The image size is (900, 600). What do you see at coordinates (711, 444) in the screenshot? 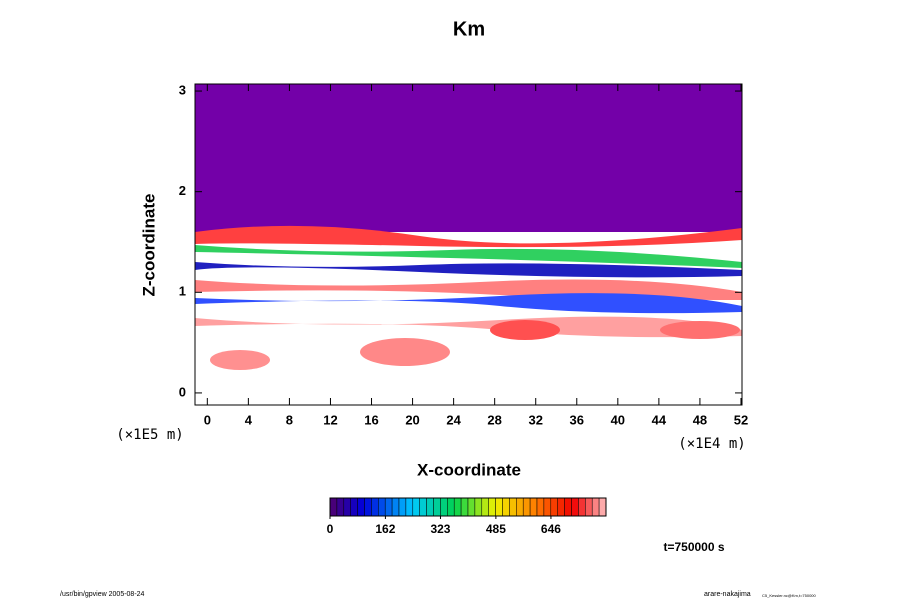
I see `x-unit: (×1E4 m)` at bounding box center [711, 444].